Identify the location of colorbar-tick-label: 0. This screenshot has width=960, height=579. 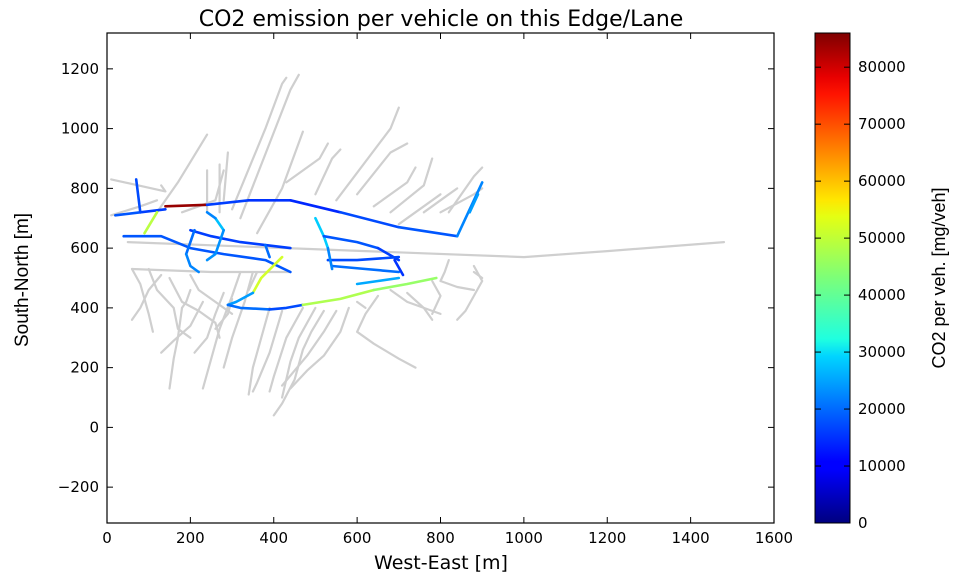
(863, 523).